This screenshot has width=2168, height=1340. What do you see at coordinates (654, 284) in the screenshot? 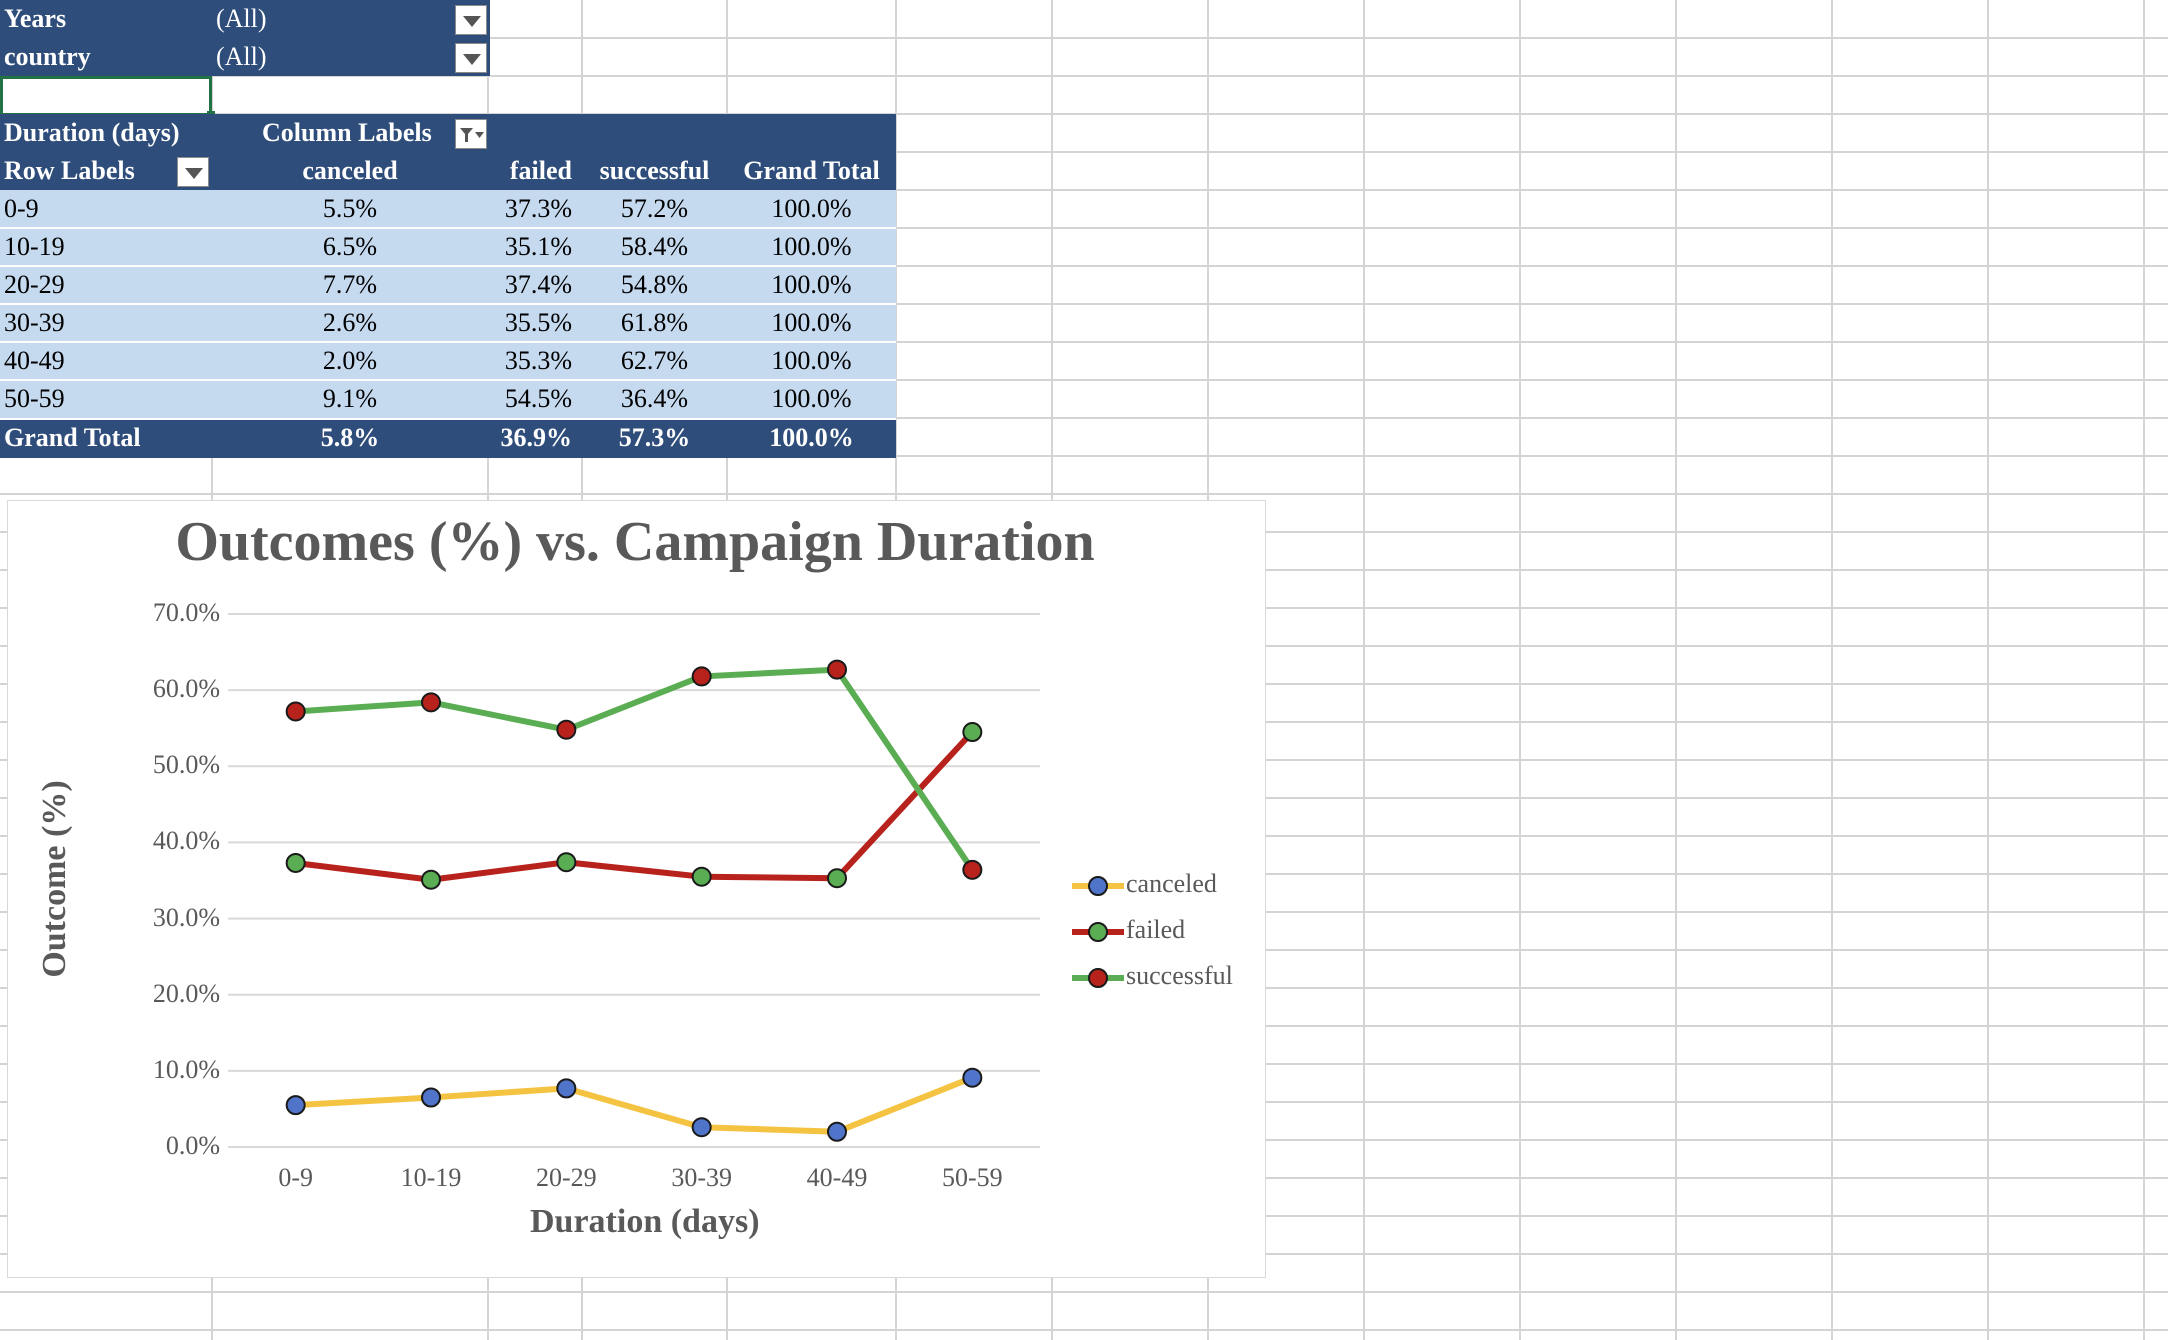
I see `cell-successful: 54.8%` at bounding box center [654, 284].